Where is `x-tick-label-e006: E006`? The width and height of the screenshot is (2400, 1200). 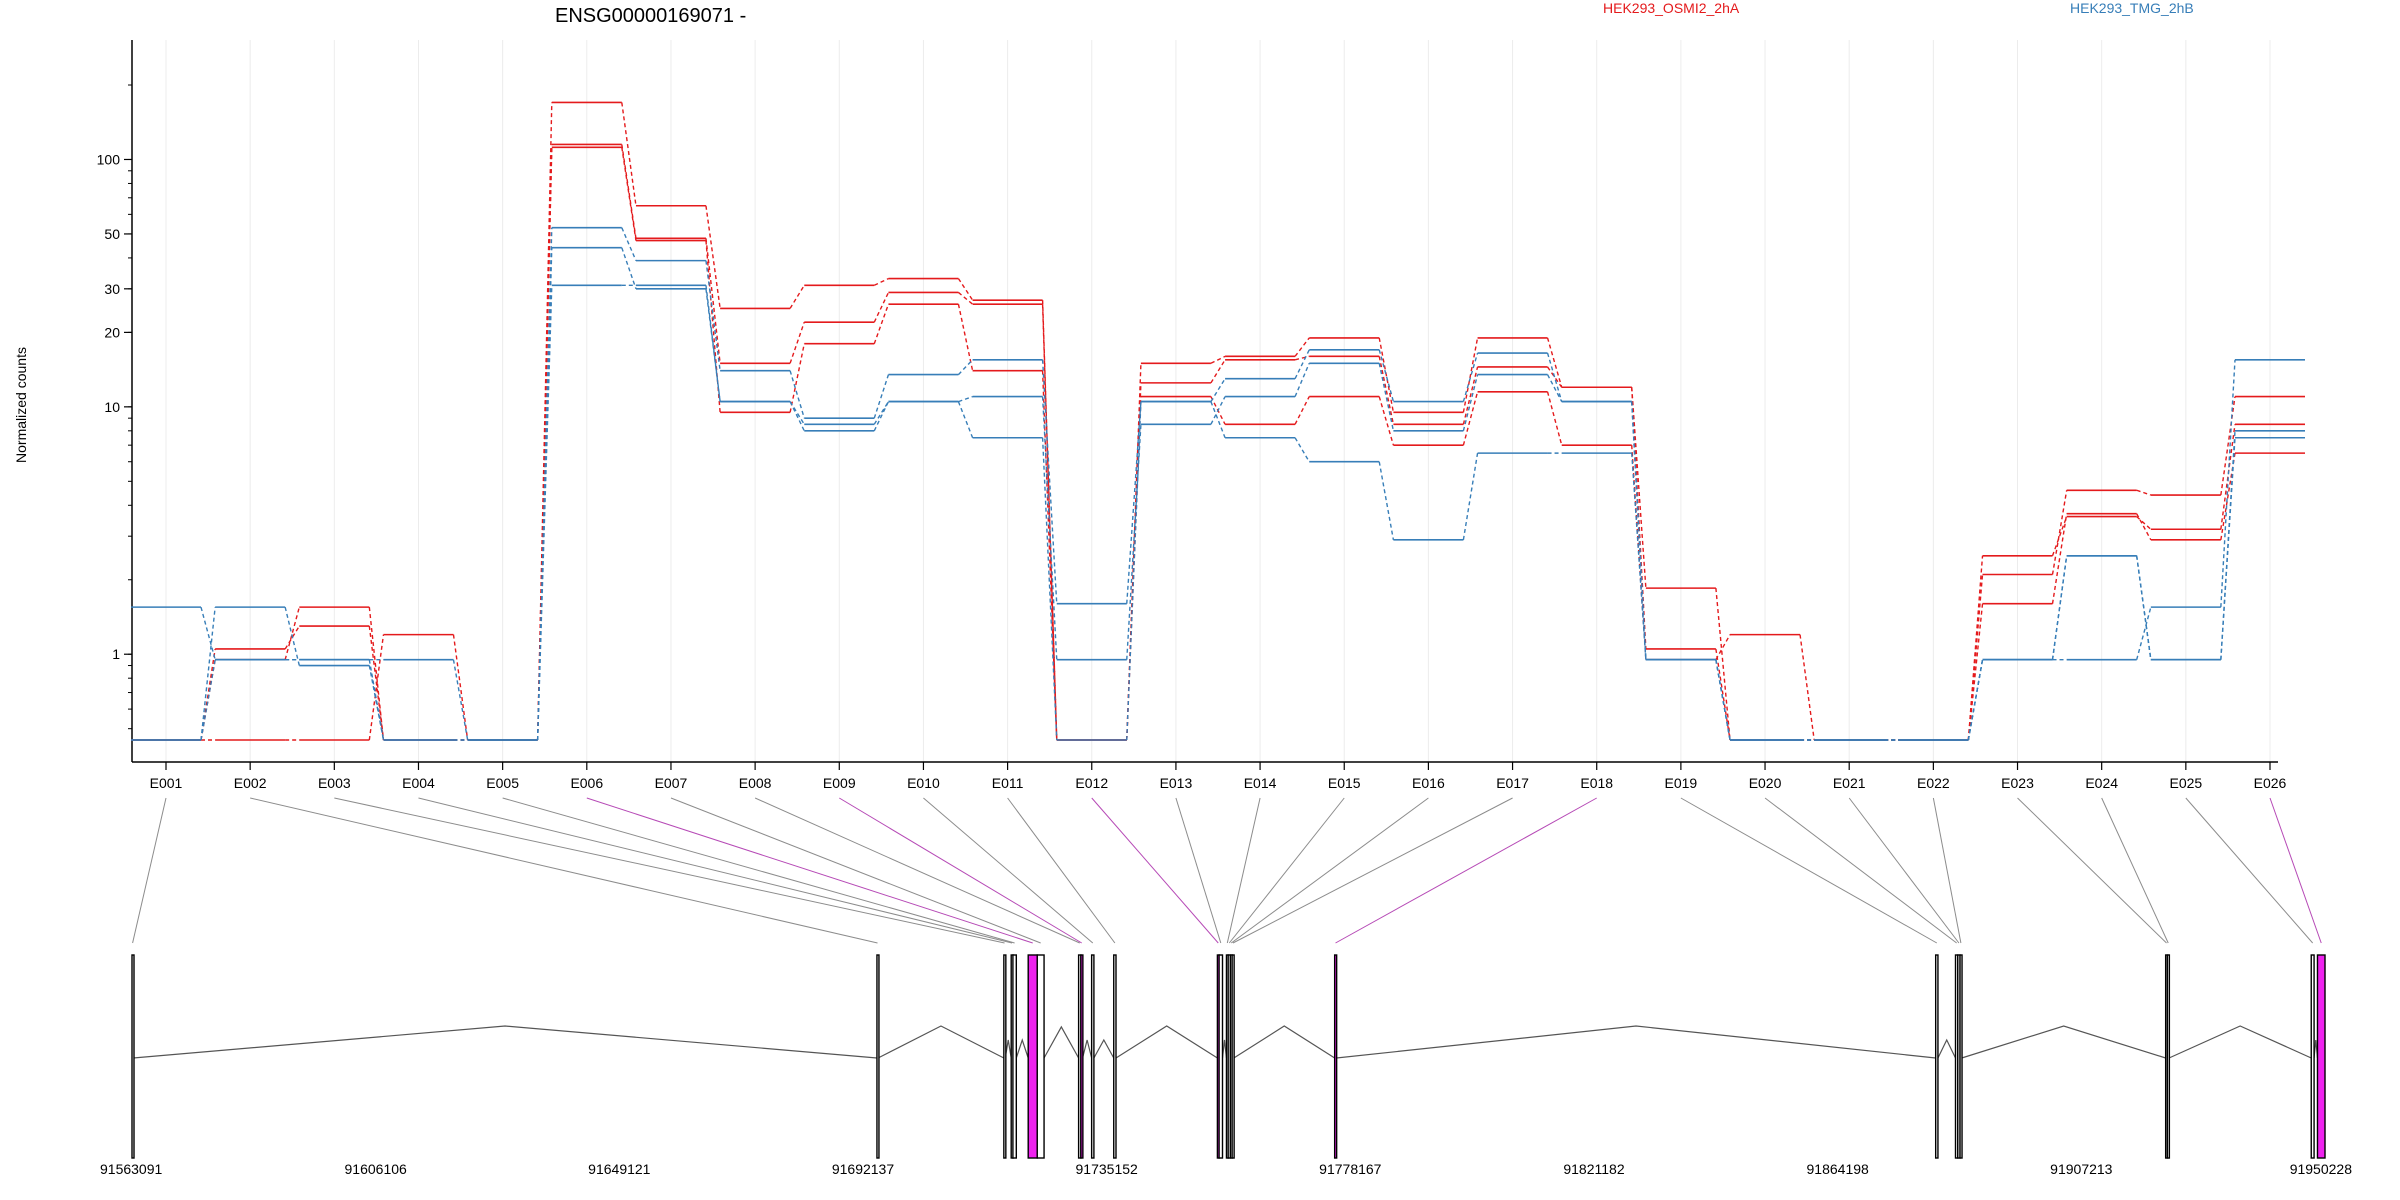
x-tick-label-e006: E006 is located at coordinates (586, 783).